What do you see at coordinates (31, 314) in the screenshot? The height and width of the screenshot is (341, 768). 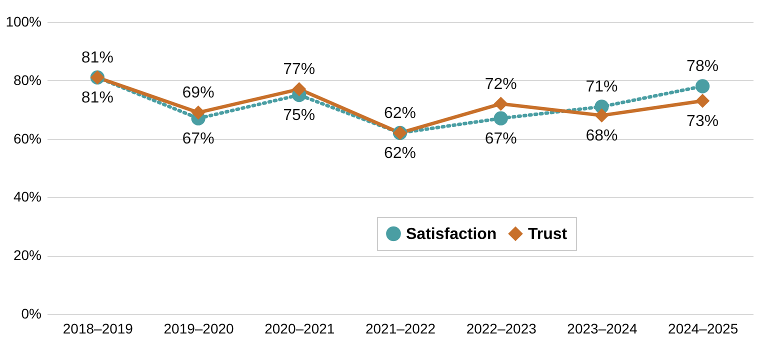 I see `y-tick-label: 0%` at bounding box center [31, 314].